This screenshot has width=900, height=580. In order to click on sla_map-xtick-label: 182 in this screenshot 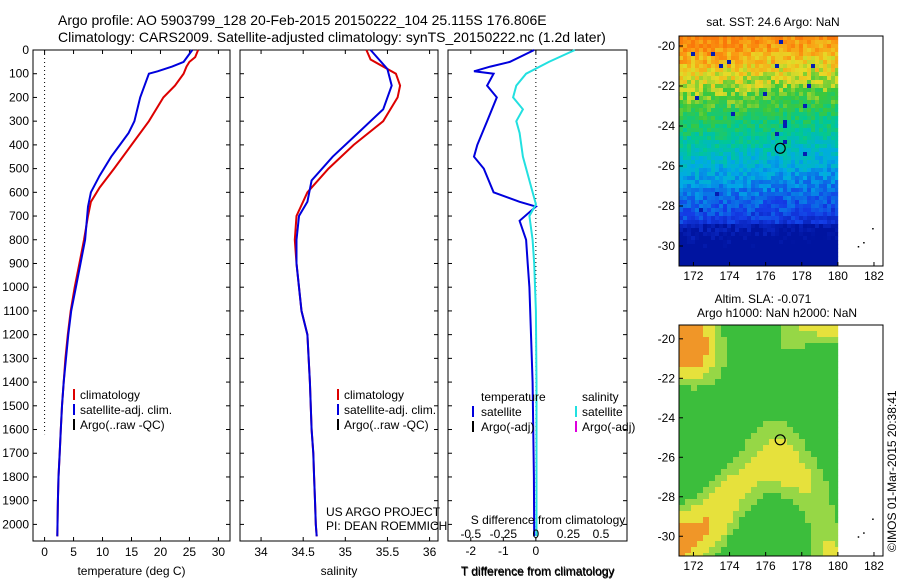, I will do `click(874, 566)`.